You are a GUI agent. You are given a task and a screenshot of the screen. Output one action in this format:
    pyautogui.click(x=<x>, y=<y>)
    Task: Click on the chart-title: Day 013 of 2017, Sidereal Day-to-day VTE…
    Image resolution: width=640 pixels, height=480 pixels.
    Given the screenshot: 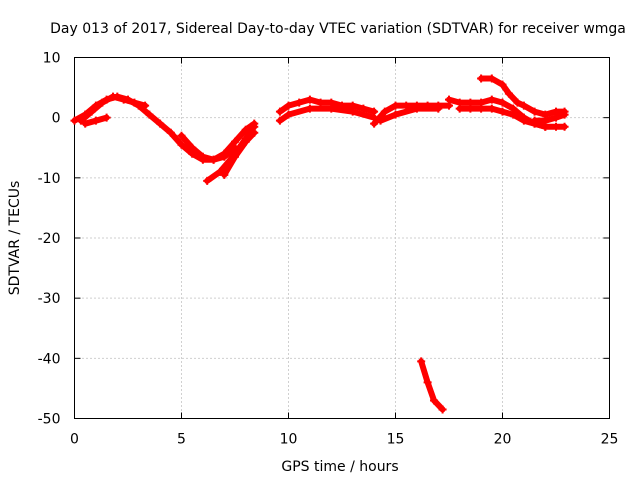 What is the action you would take?
    pyautogui.click(x=338, y=29)
    